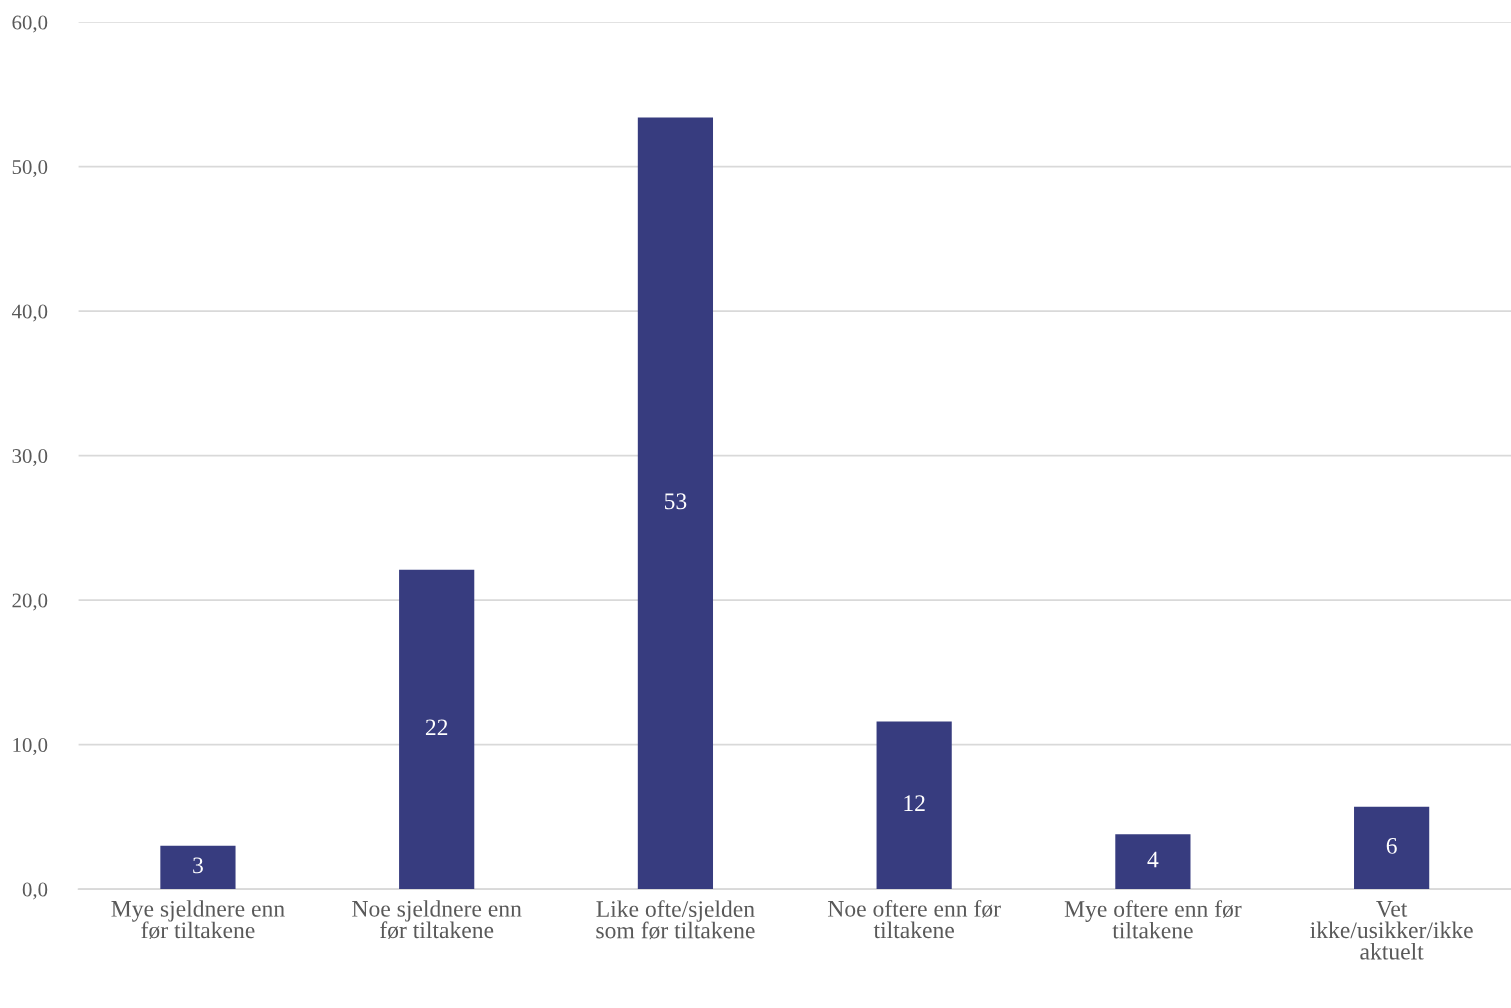 This screenshot has height=1008, width=1511. What do you see at coordinates (198, 919) in the screenshot?
I see `x-tick-label: Mye sjeldnere enn før tiltakene` at bounding box center [198, 919].